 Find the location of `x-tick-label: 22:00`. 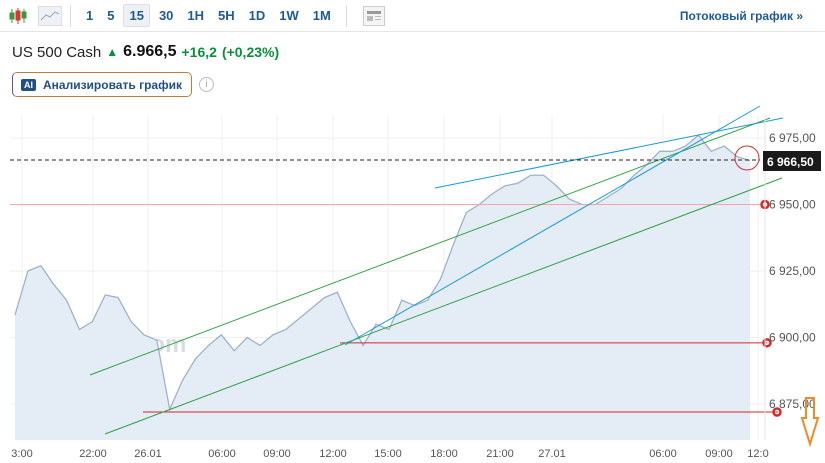

x-tick-label: 22:00 is located at coordinates (93, 454).